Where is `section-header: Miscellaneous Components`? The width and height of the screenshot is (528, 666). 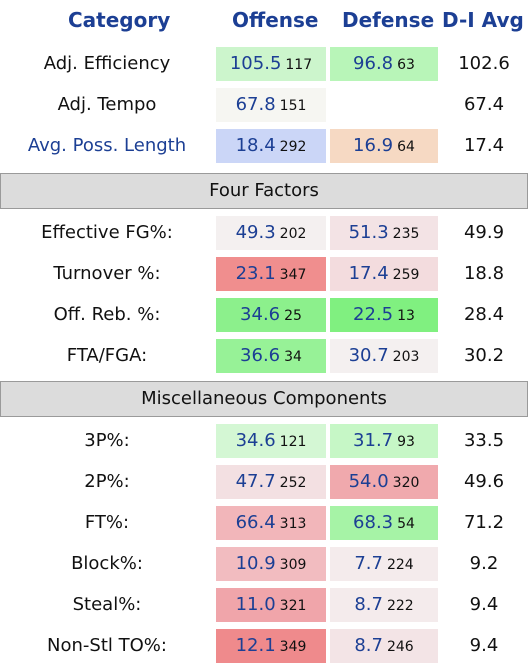 section-header: Miscellaneous Components is located at coordinates (264, 399).